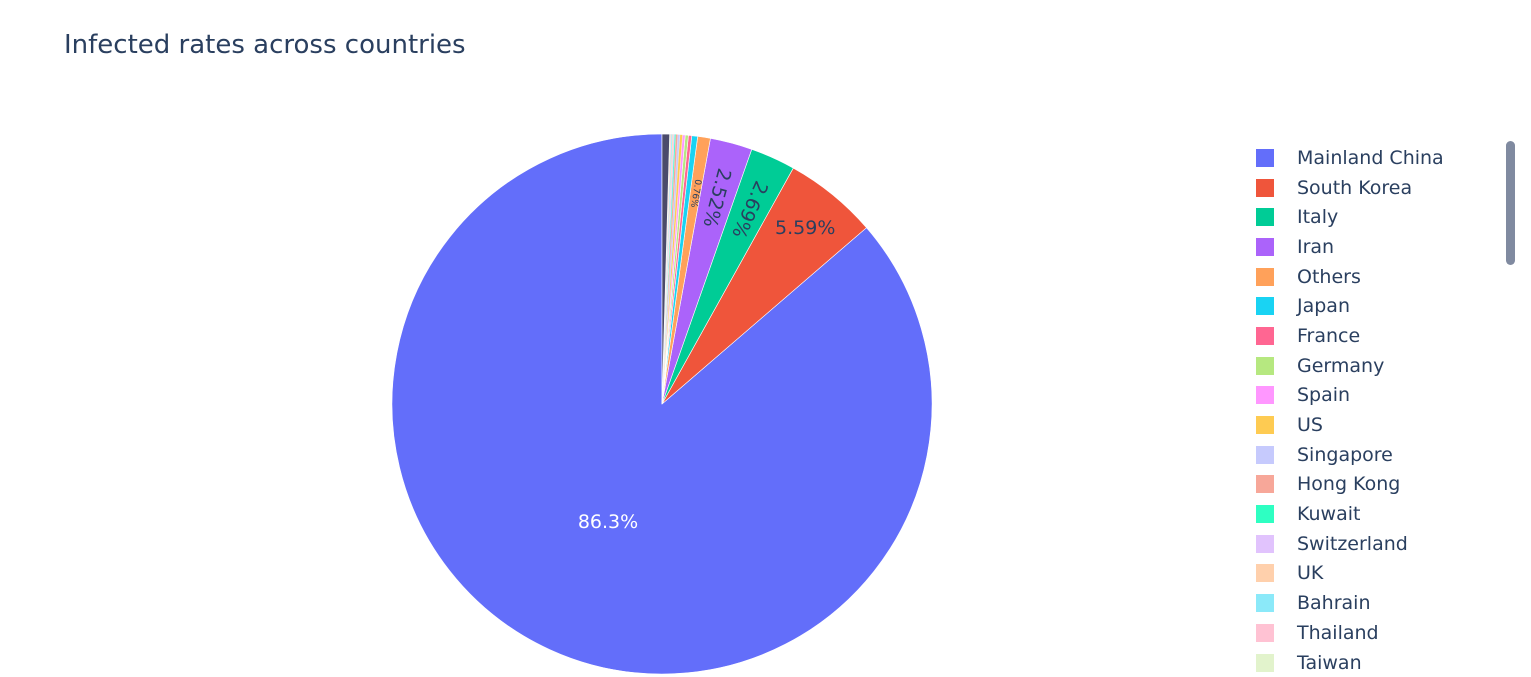  Describe the element at coordinates (1381, 425) in the screenshot. I see `legend-item-us: US` at that location.